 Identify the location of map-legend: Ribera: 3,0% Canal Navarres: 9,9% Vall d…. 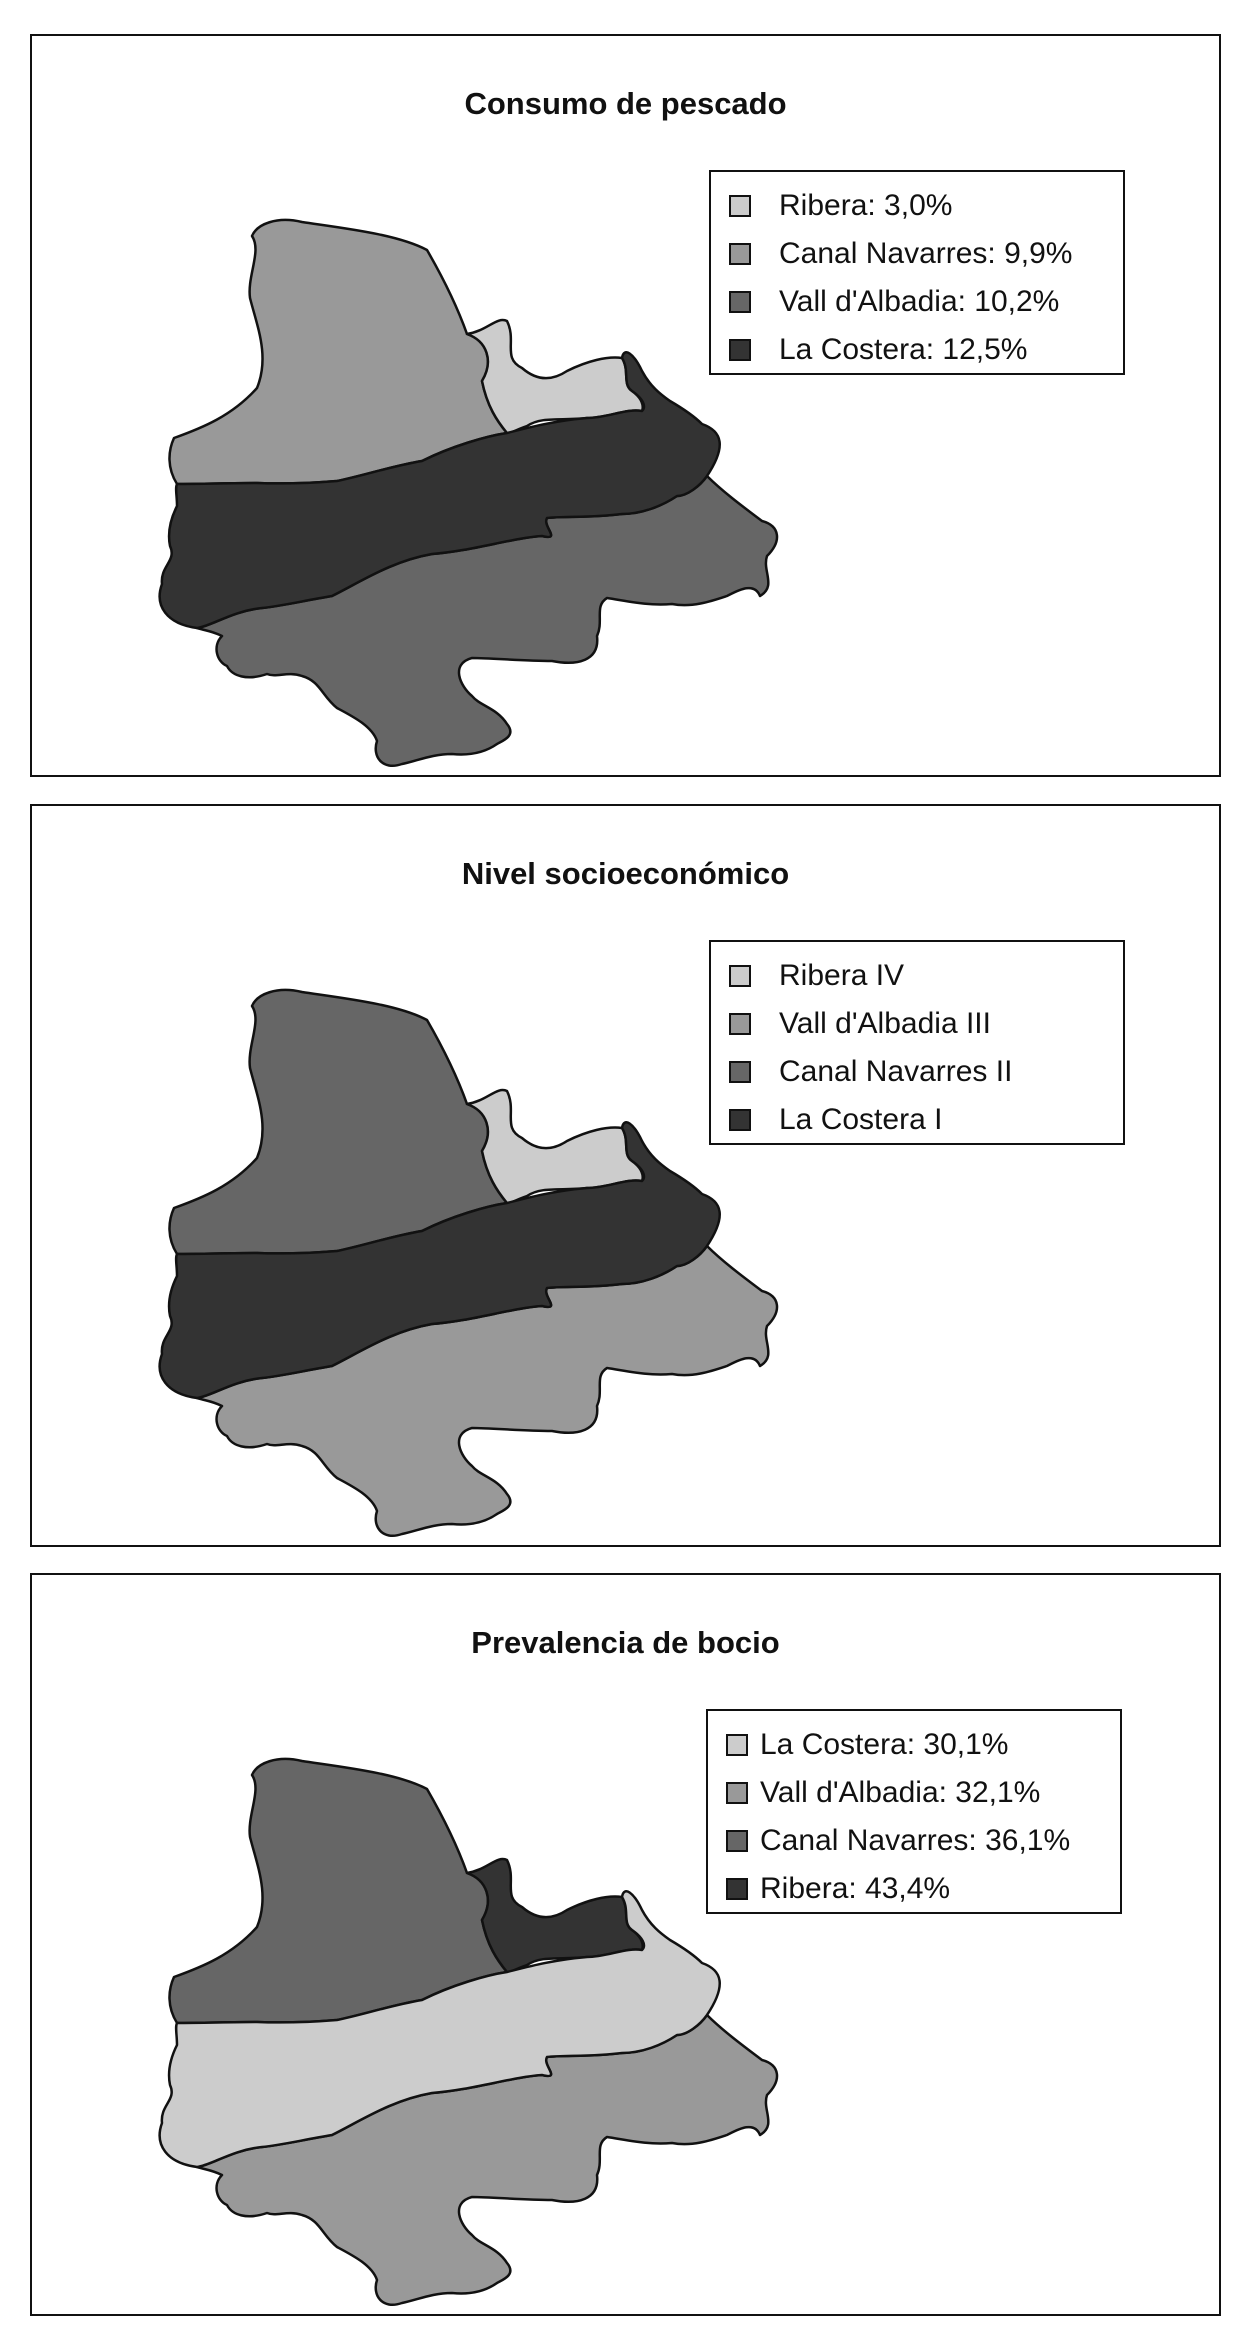
(917, 272).